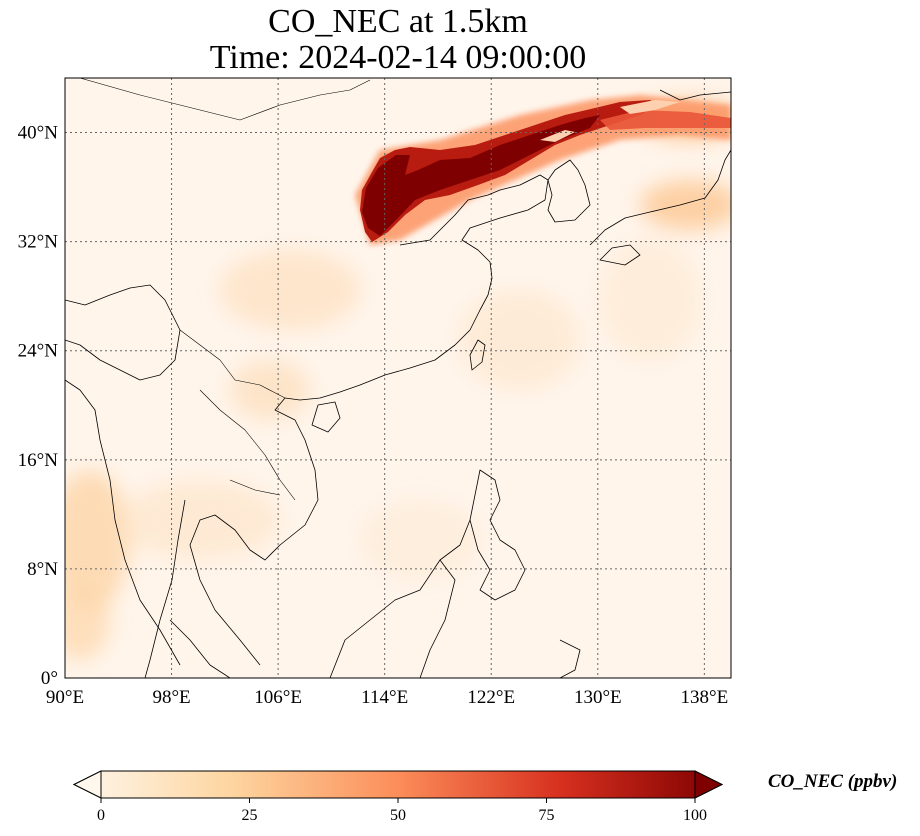  What do you see at coordinates (38, 242) in the screenshot?
I see `lat-tick-label: 32°N` at bounding box center [38, 242].